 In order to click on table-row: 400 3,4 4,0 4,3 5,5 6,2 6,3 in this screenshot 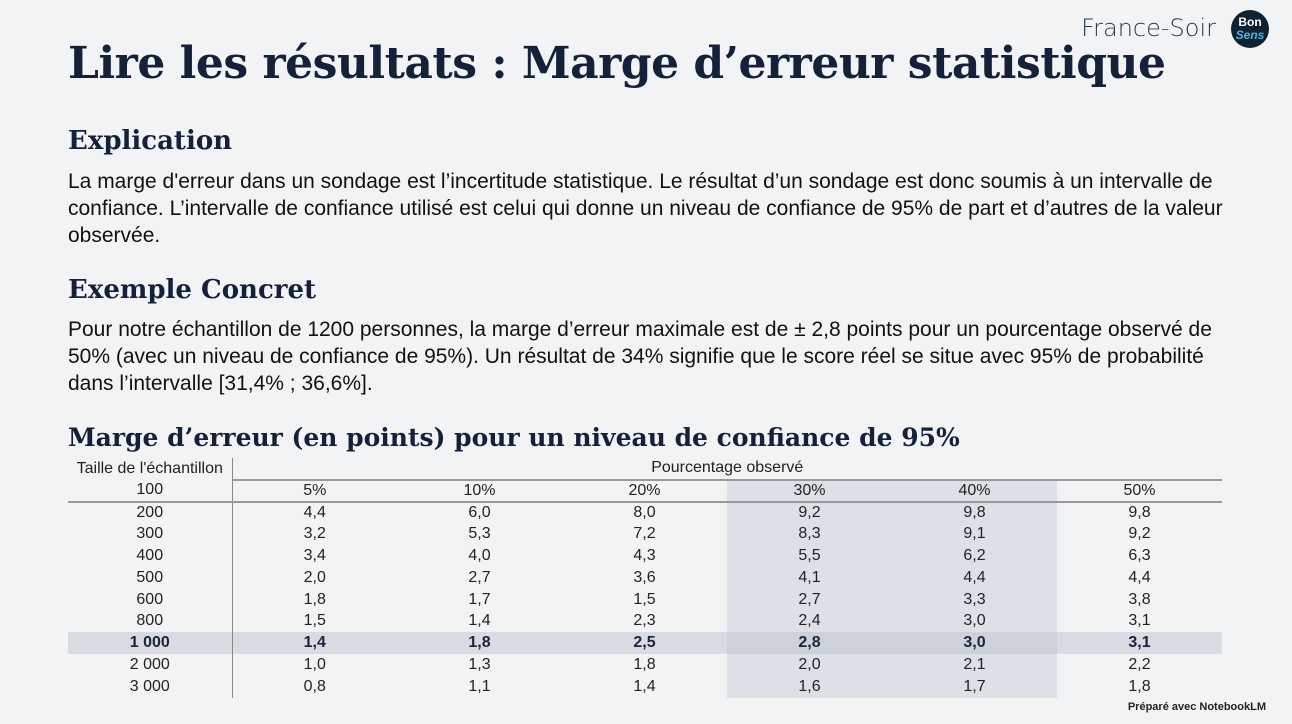, I will do `click(645, 556)`.